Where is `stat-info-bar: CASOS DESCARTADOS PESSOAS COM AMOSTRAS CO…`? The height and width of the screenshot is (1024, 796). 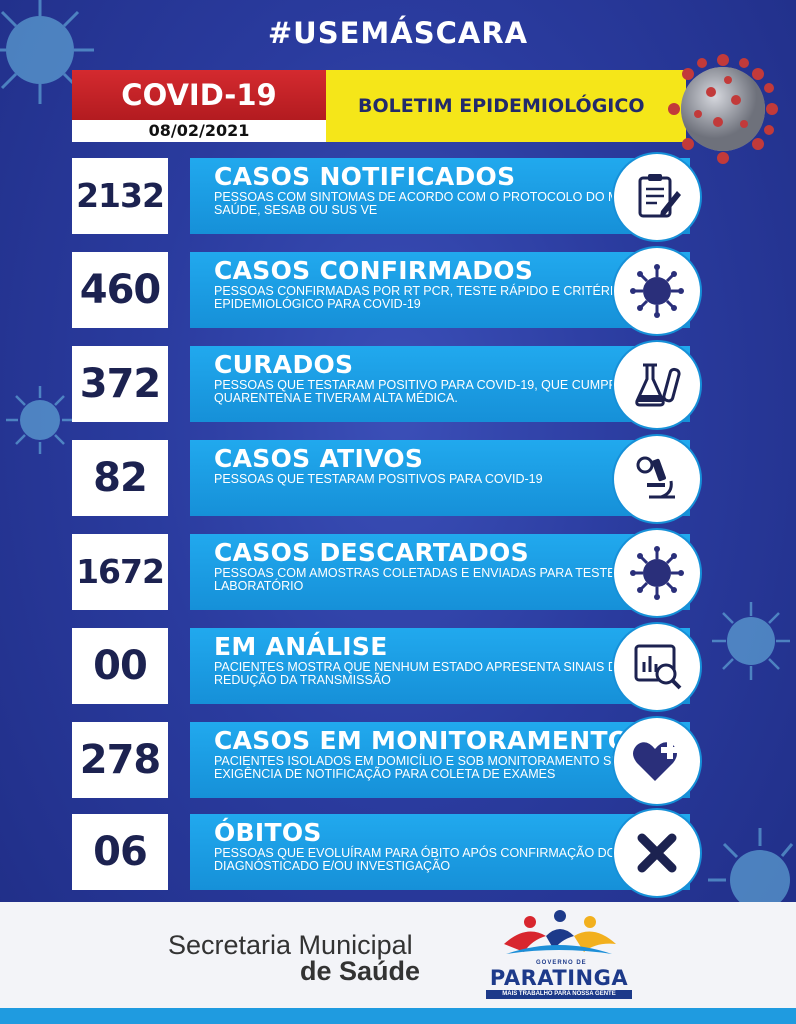 stat-info-bar: CASOS DESCARTADOS PESSOAS COM AMOSTRAS CO… is located at coordinates (440, 572).